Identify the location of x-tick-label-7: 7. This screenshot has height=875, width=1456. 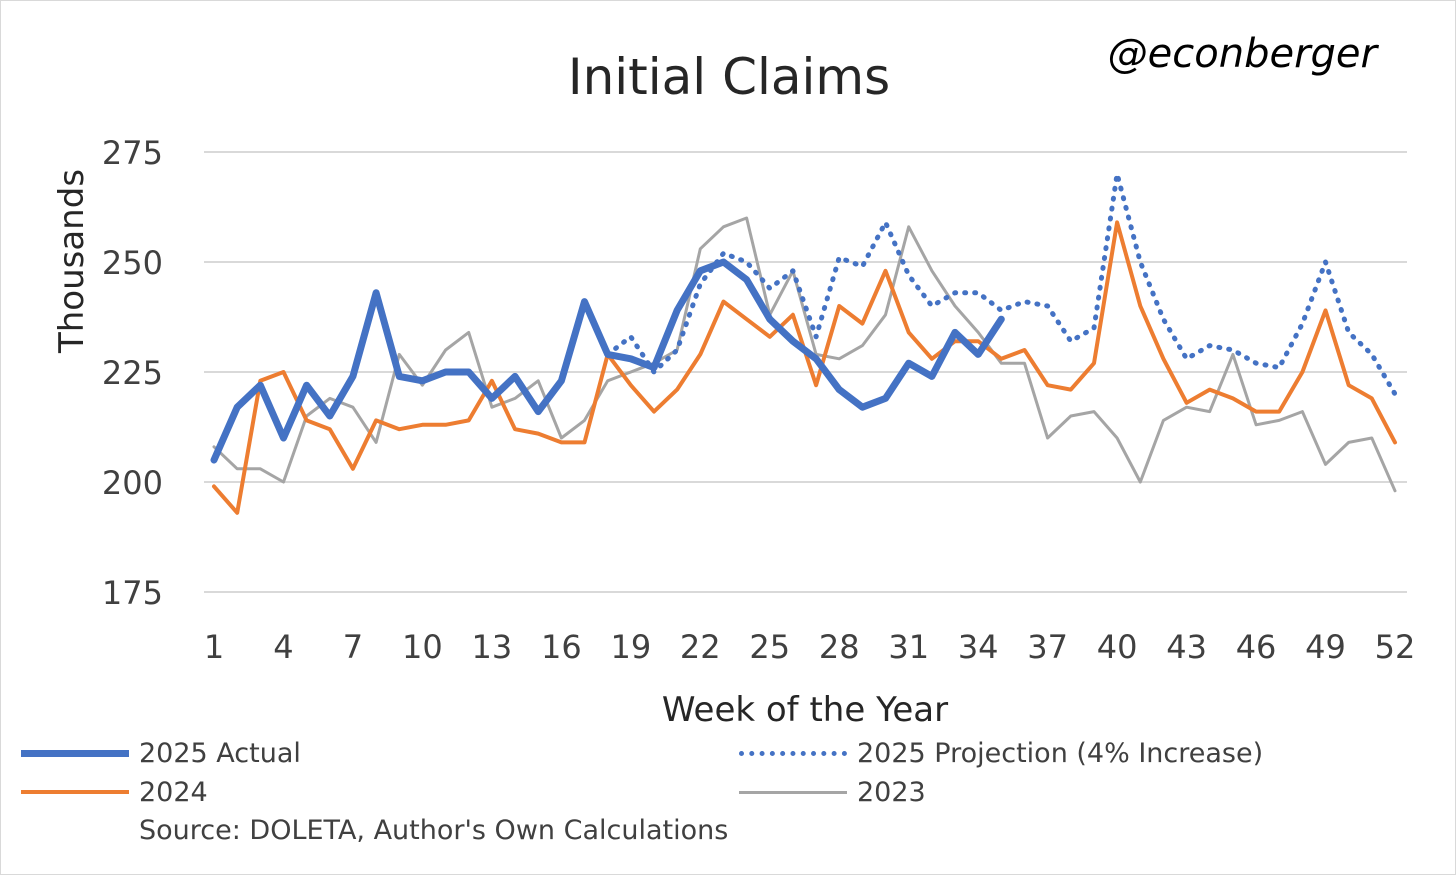
(353, 647).